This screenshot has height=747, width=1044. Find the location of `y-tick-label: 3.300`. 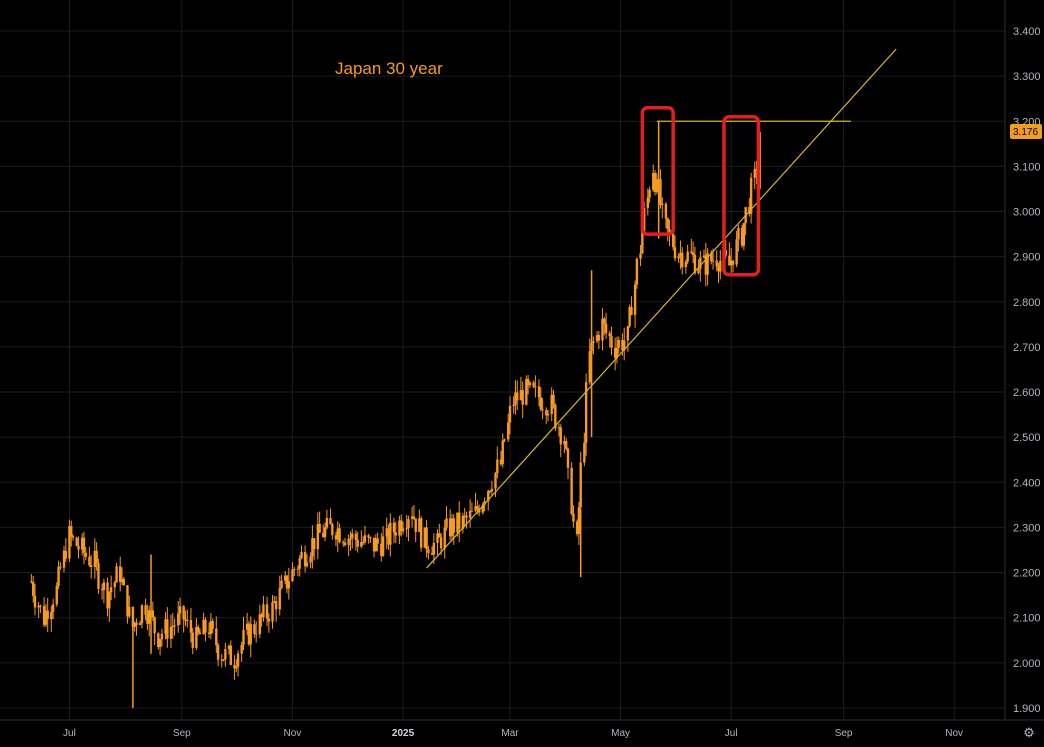

y-tick-label: 3.300 is located at coordinates (1027, 77).